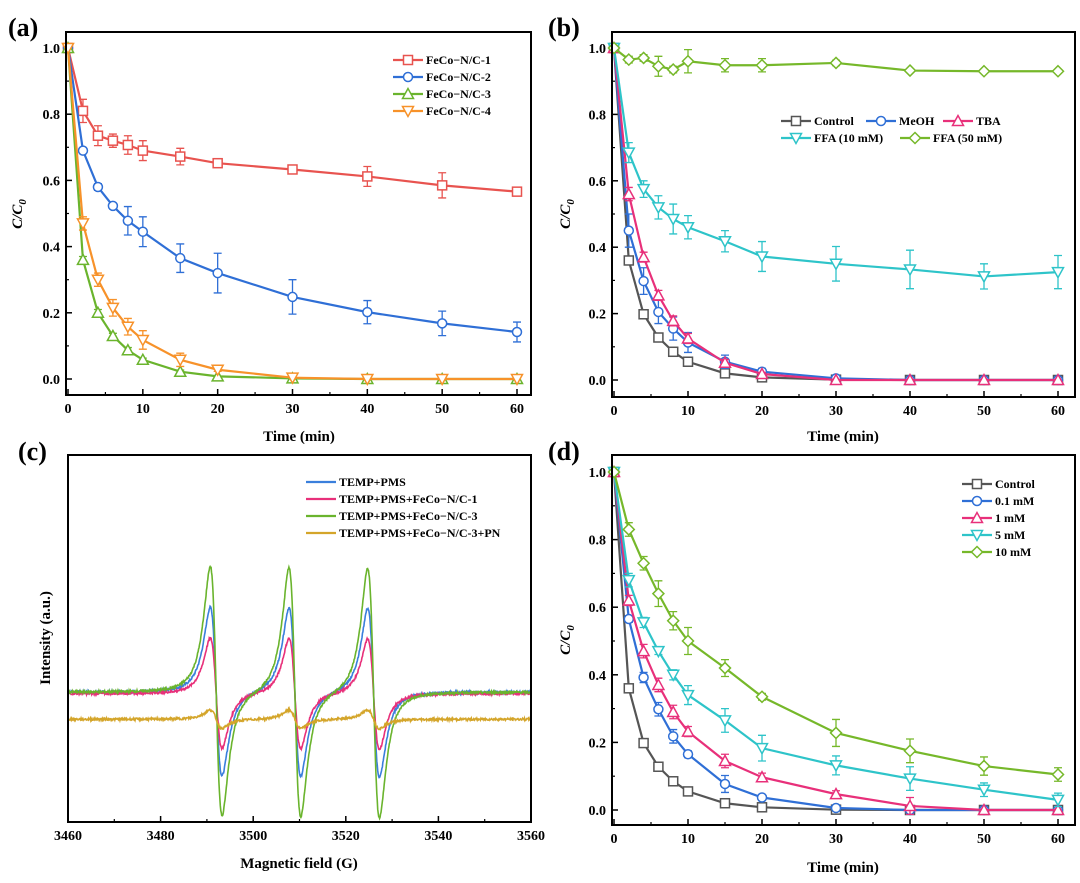  I want to click on legend-label: FFA (10 mM), so click(848, 138).